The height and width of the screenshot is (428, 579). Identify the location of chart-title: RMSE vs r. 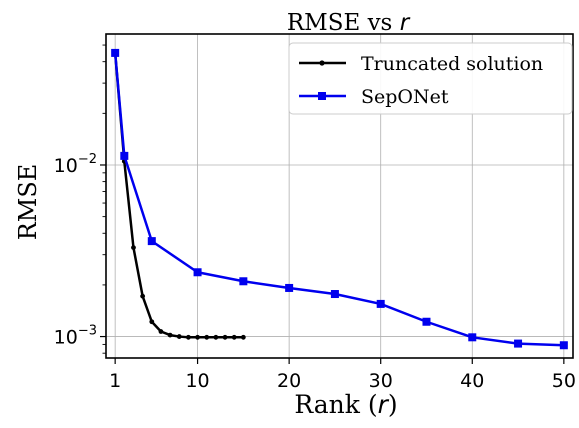
(349, 23).